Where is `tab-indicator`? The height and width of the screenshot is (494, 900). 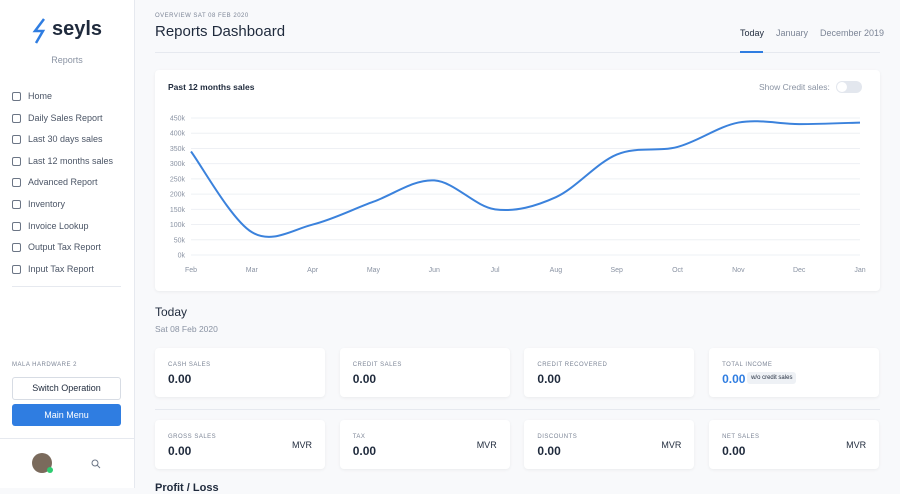
tab-indicator is located at coordinates (751, 52).